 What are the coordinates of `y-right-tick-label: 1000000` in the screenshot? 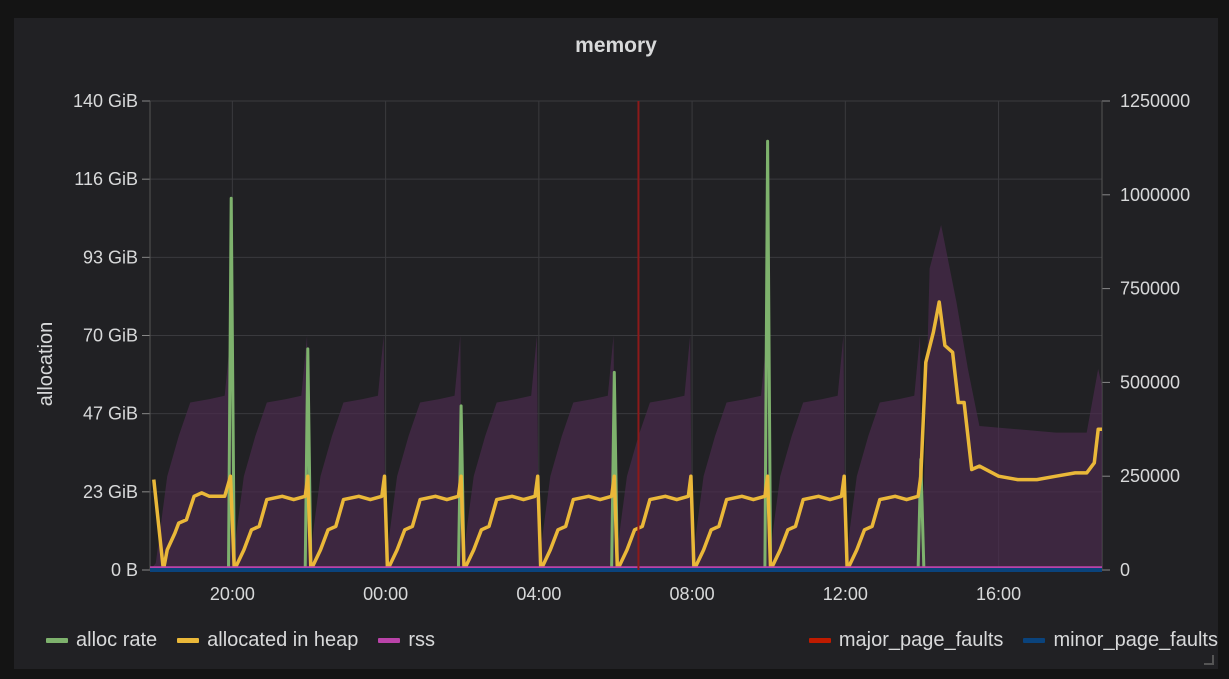 It's located at (1155, 195).